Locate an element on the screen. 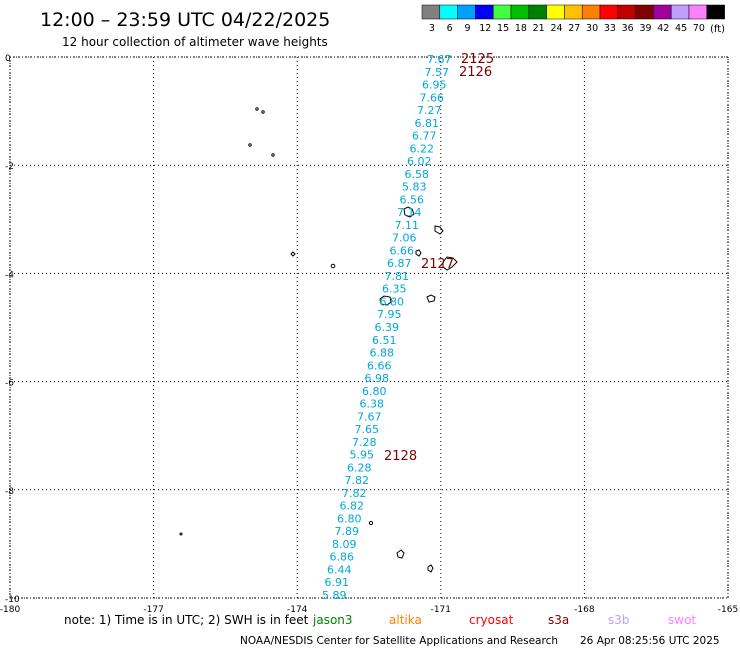  pass-labels: 2125 2126 2127 2128 is located at coordinates (439, 258).